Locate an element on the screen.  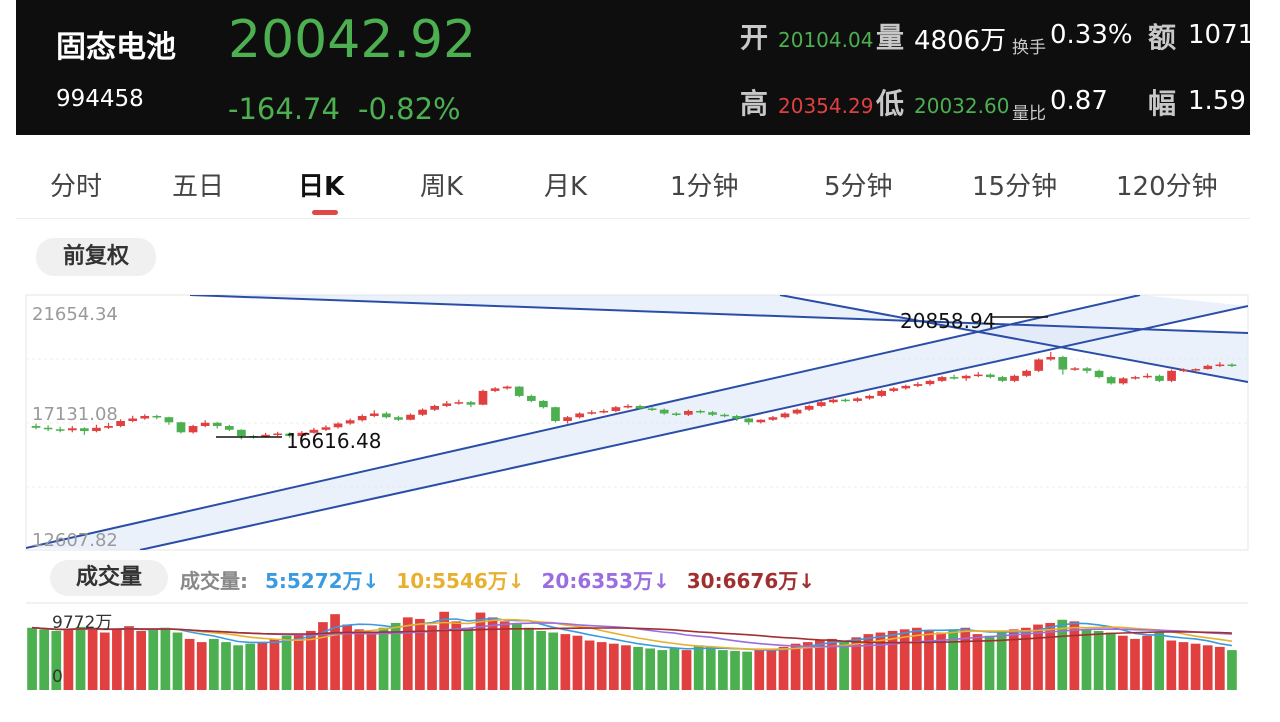
tab-daily-k: 日K is located at coordinates (321, 187).